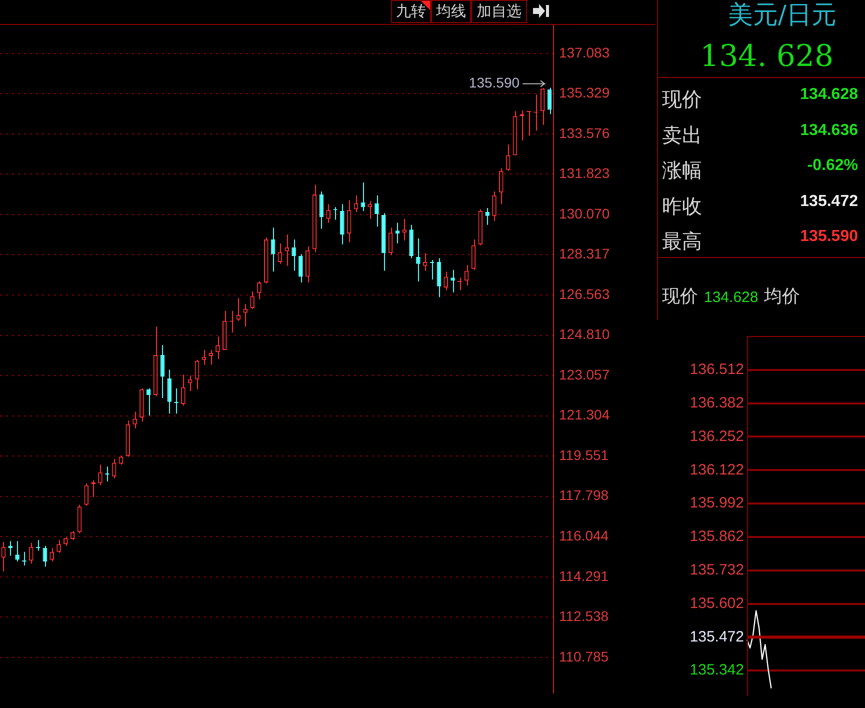  I want to click on y-tick-label: 136.382, so click(717, 403).